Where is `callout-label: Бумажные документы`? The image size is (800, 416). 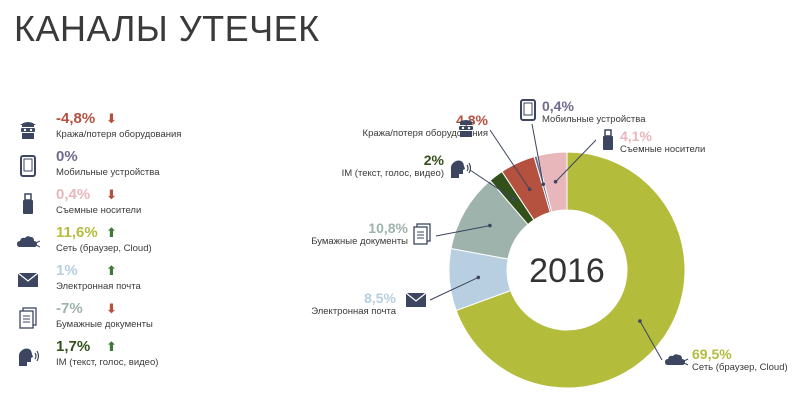 callout-label: Бумажные документы is located at coordinates (359, 241).